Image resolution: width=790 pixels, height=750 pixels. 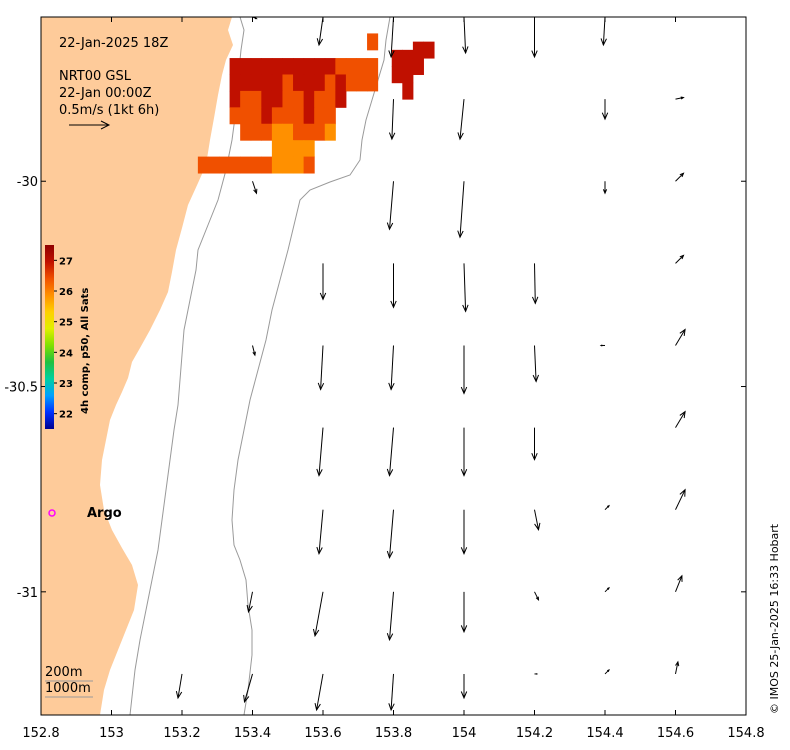 What do you see at coordinates (21, 388) in the screenshot?
I see `y-tick-label: -30.5` at bounding box center [21, 388].